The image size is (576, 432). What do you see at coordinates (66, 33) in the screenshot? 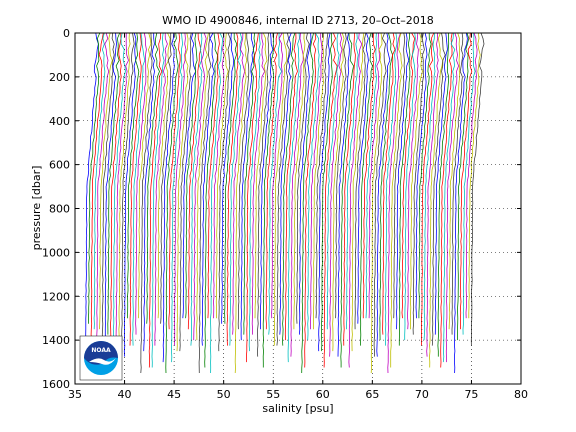
I see `y-tick-label: 0` at bounding box center [66, 33].